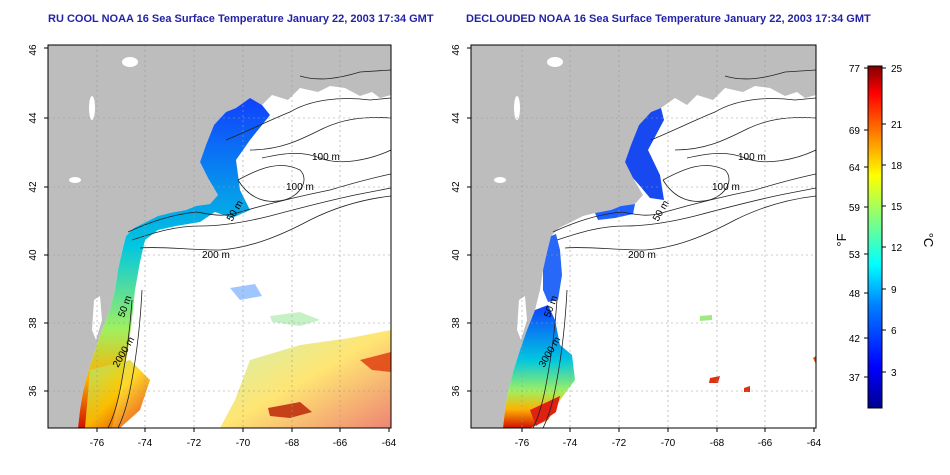 The image size is (950, 475). I want to click on celsius-tick: 6, so click(894, 331).